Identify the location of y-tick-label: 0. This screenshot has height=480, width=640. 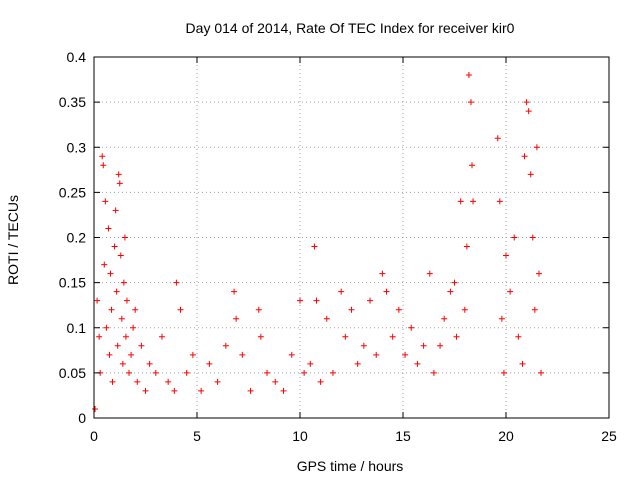
(82, 418).